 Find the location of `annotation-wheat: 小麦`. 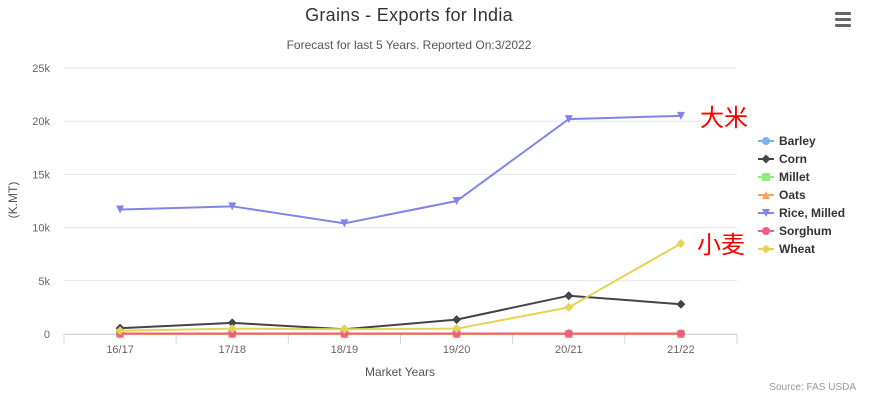

annotation-wheat: 小麦 is located at coordinates (721, 245).